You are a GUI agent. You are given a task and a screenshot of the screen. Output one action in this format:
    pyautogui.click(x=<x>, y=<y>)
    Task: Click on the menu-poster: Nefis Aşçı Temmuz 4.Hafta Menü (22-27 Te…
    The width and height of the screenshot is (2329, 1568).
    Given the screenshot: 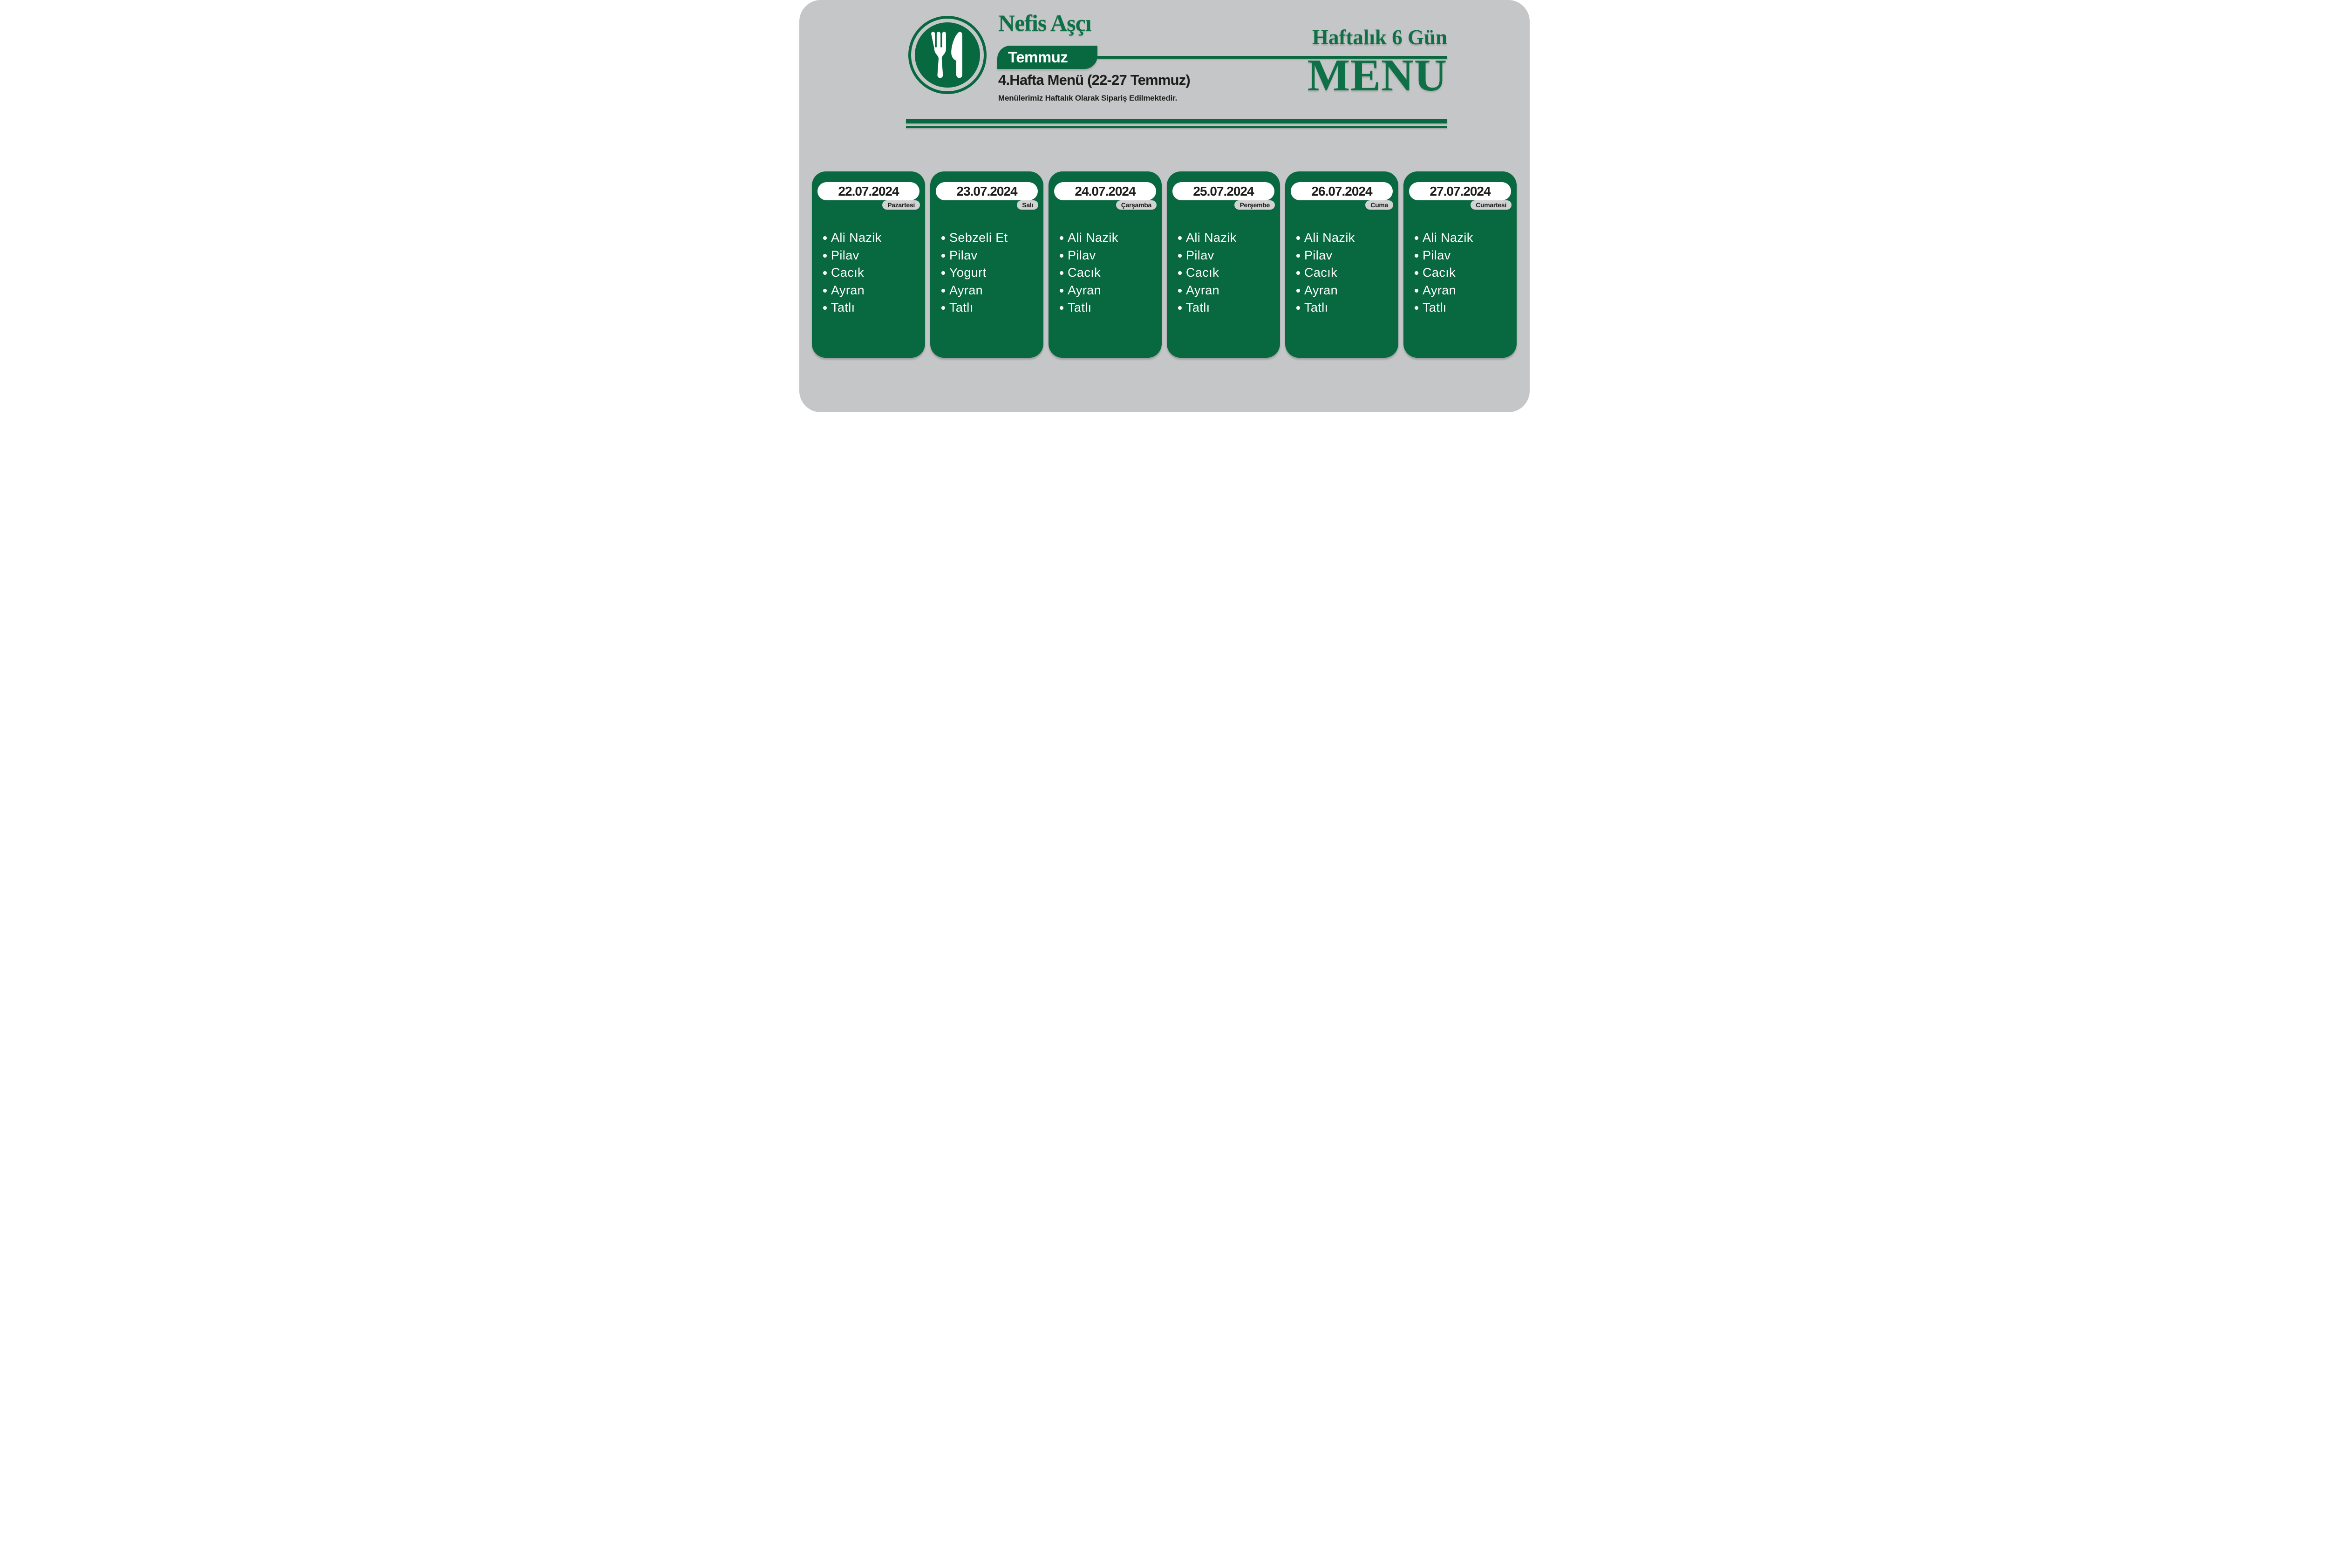 What is the action you would take?
    pyautogui.click(x=1164, y=206)
    